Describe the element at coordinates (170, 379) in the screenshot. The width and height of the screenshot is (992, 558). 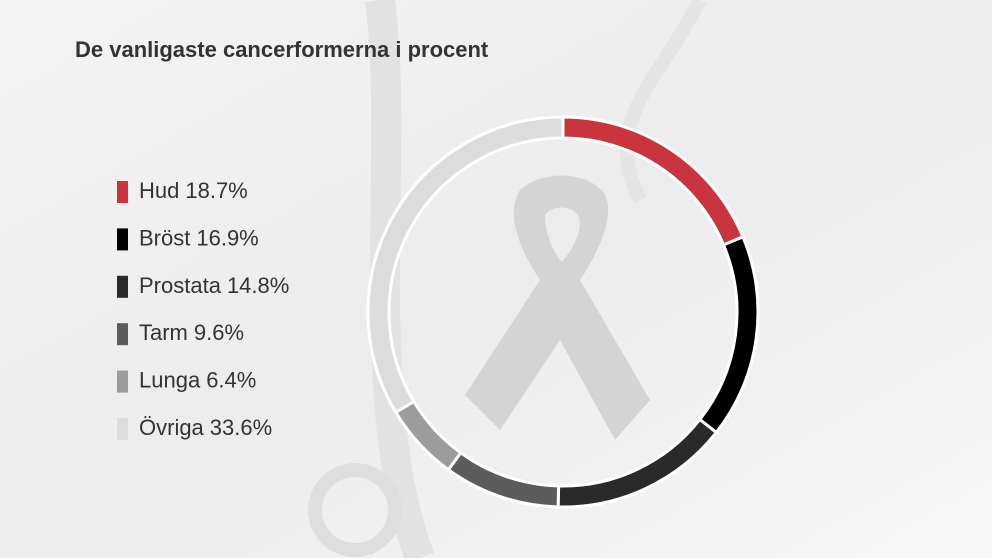
I see `legend-name: Lunga` at that location.